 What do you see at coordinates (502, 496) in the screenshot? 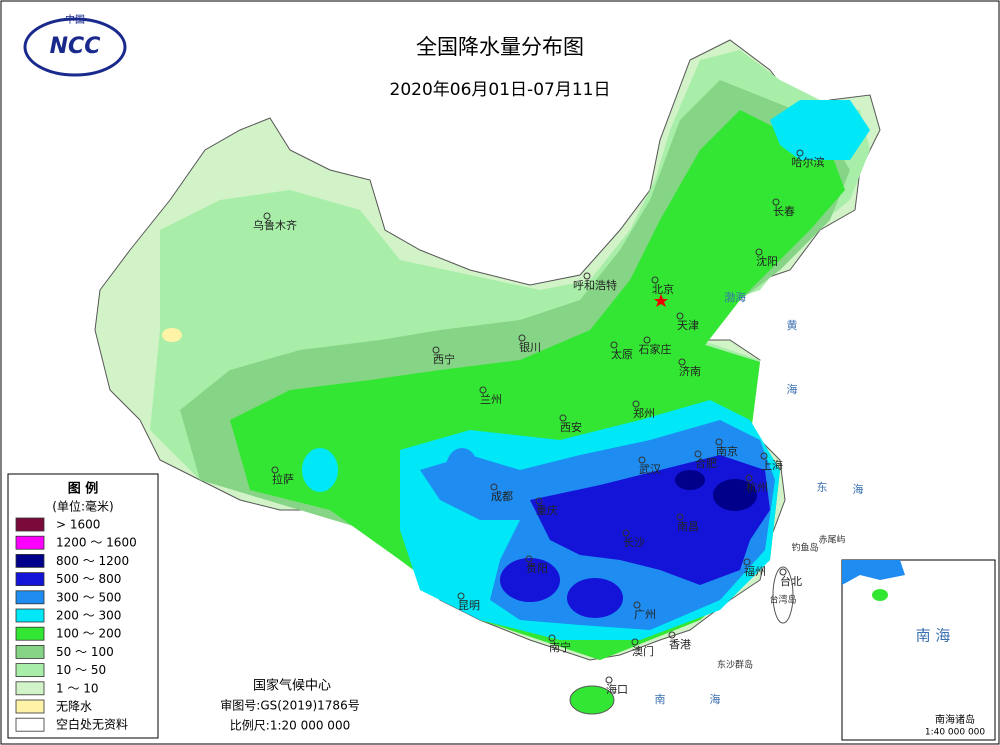
I see `city-label: 成都` at bounding box center [502, 496].